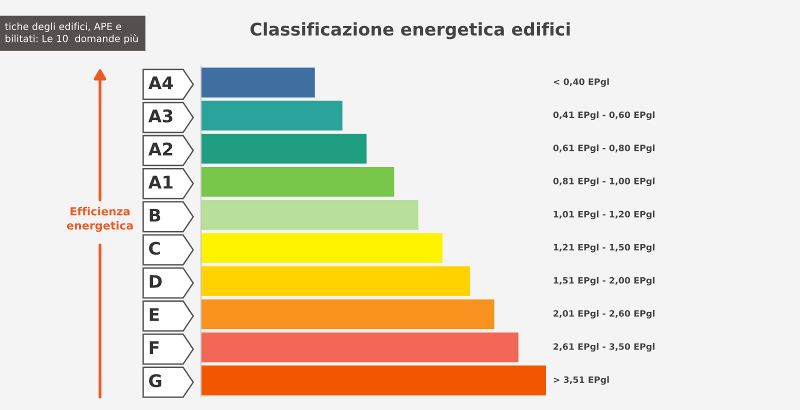  Describe the element at coordinates (99, 219) in the screenshot. I see `y-axis-title: Efficienza energetica` at that location.